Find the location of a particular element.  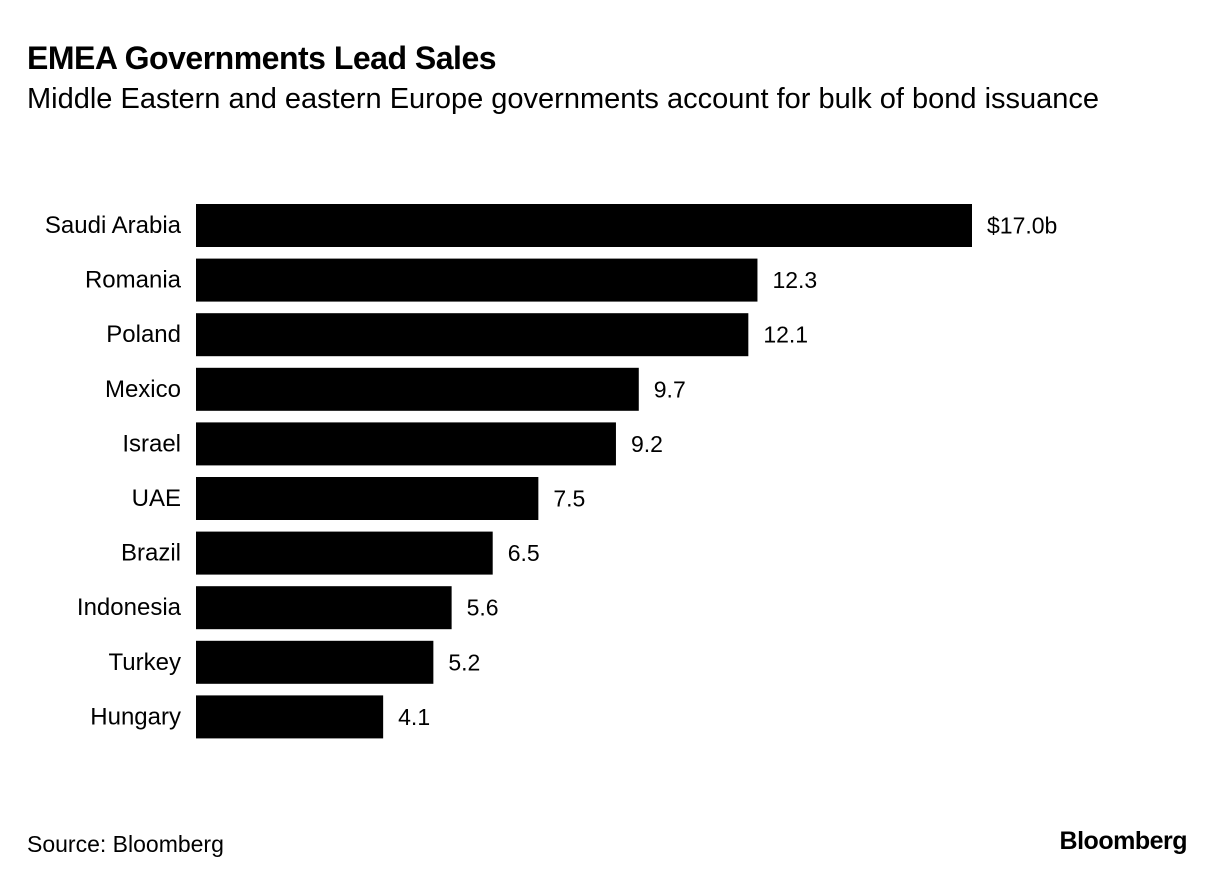

value-label: $17.0b is located at coordinates (1022, 226).